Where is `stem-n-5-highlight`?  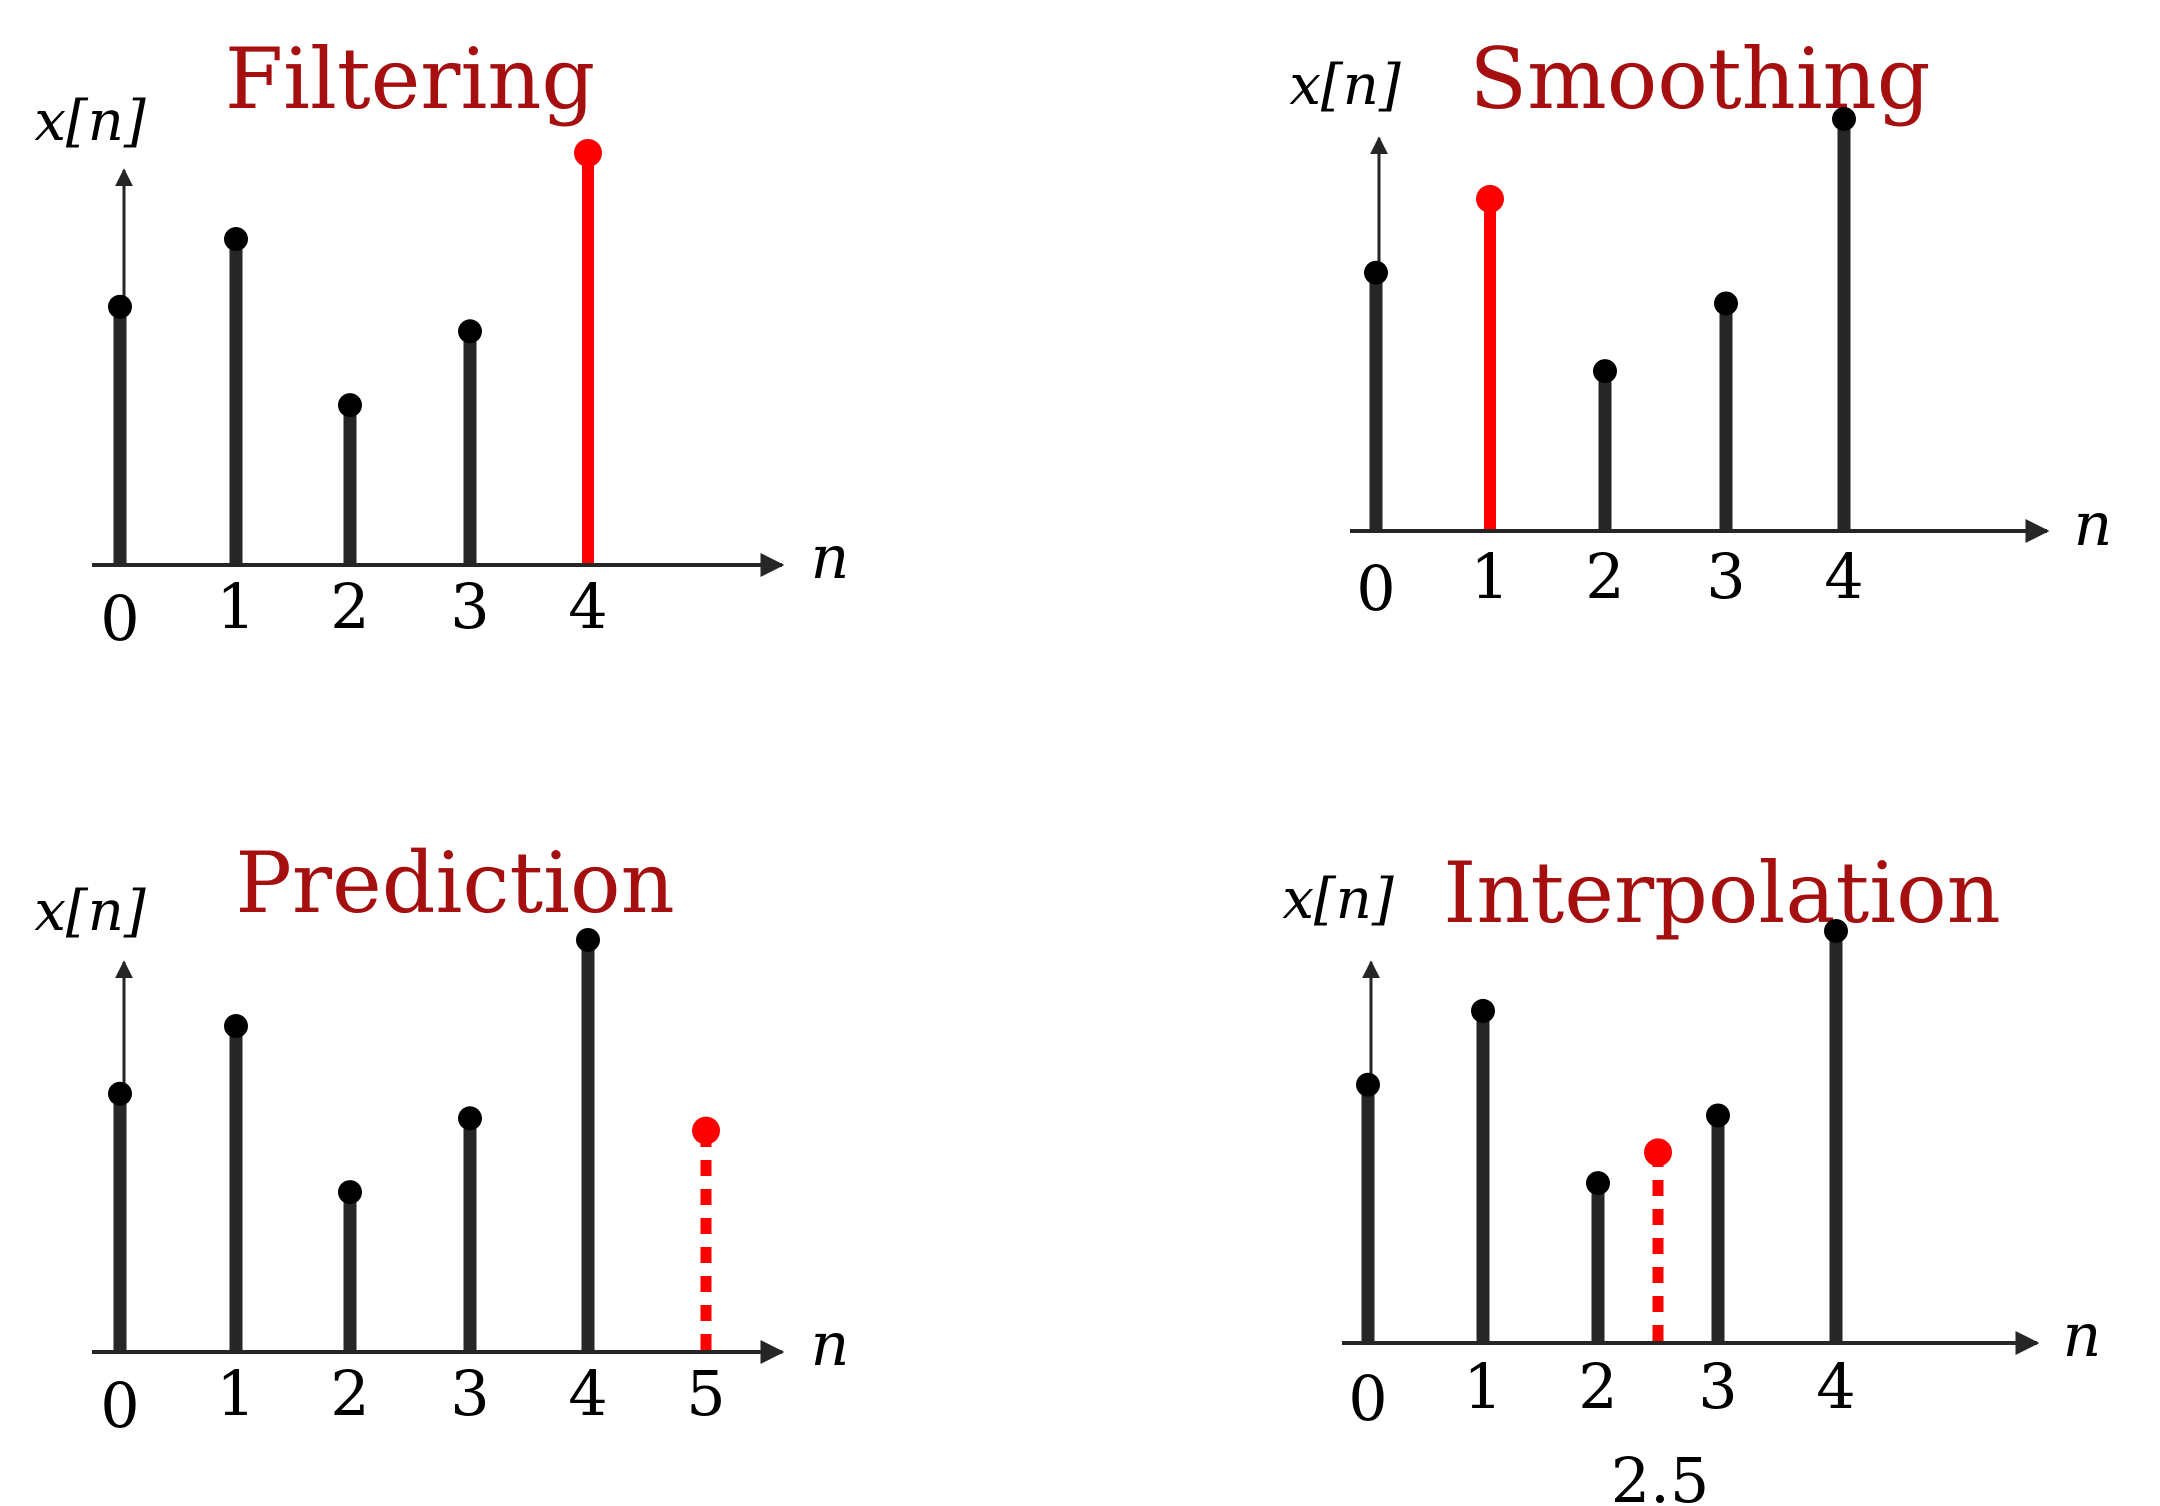
stem-n-5-highlight is located at coordinates (706, 1233).